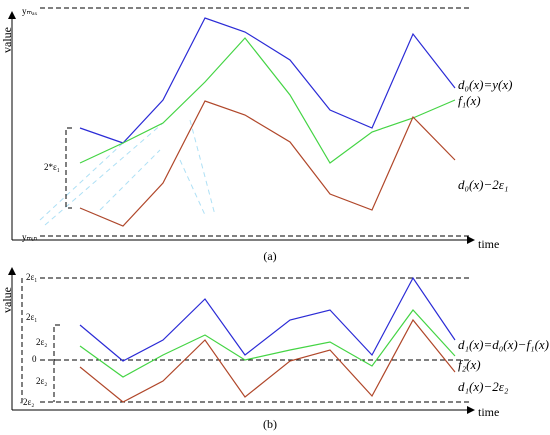 This screenshot has width=550, height=435. I want to click on ymax-label: yₘₐₓ, so click(30, 11).